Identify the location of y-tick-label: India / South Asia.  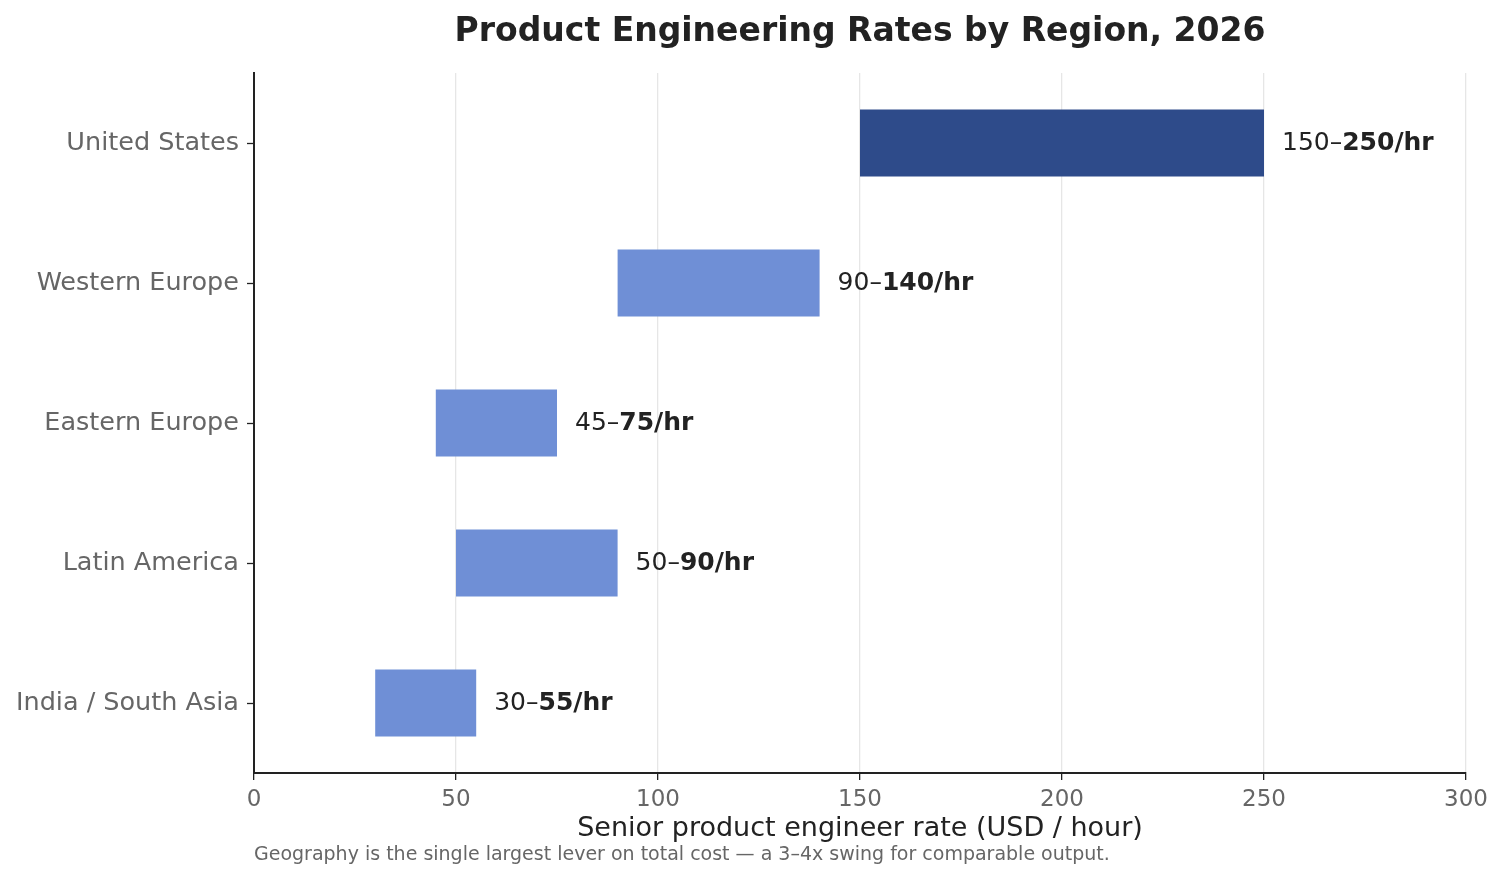
(127, 700).